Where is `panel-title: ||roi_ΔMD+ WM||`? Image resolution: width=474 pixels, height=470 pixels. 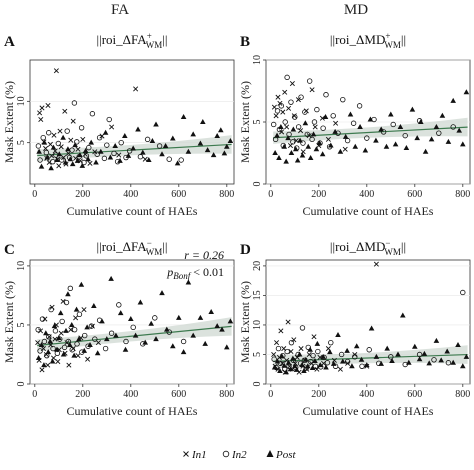
panel-title: ||roi_ΔMD+ WM|| is located at coordinates (368, 40).